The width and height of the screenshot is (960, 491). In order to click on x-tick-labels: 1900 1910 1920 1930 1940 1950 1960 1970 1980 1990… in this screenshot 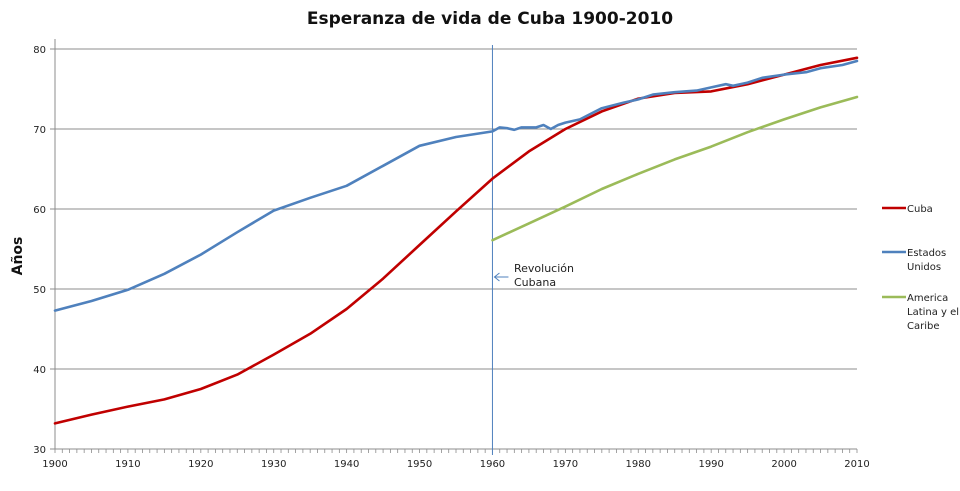, I will do `click(455, 464)`.